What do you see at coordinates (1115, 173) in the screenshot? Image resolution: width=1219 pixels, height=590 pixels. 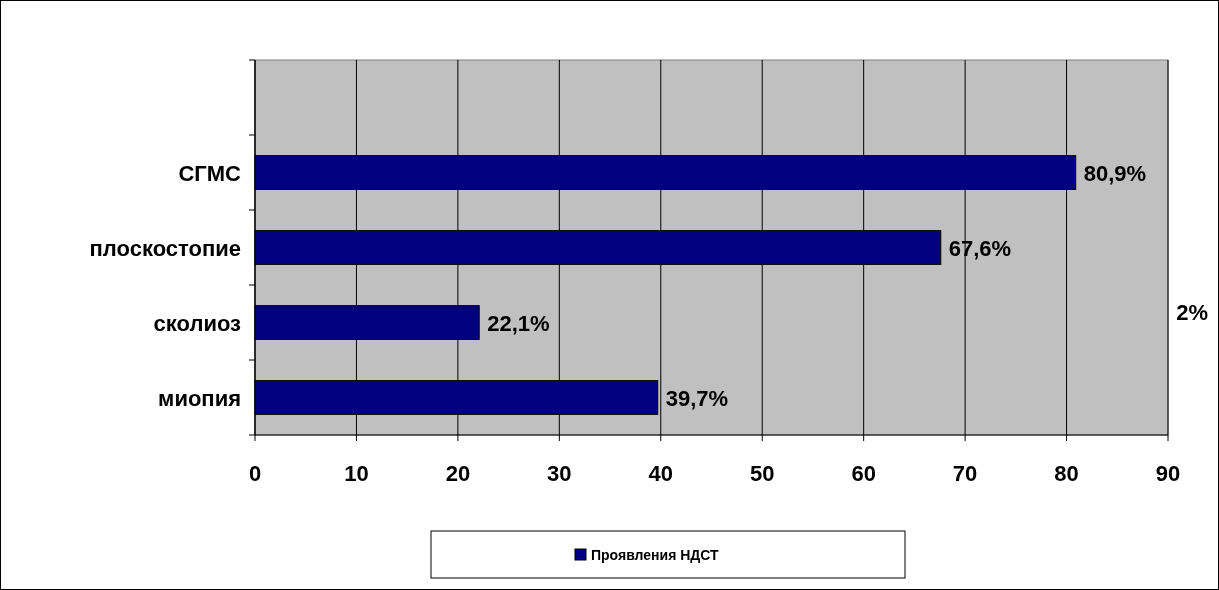 I see `data-label: 80,9%` at bounding box center [1115, 173].